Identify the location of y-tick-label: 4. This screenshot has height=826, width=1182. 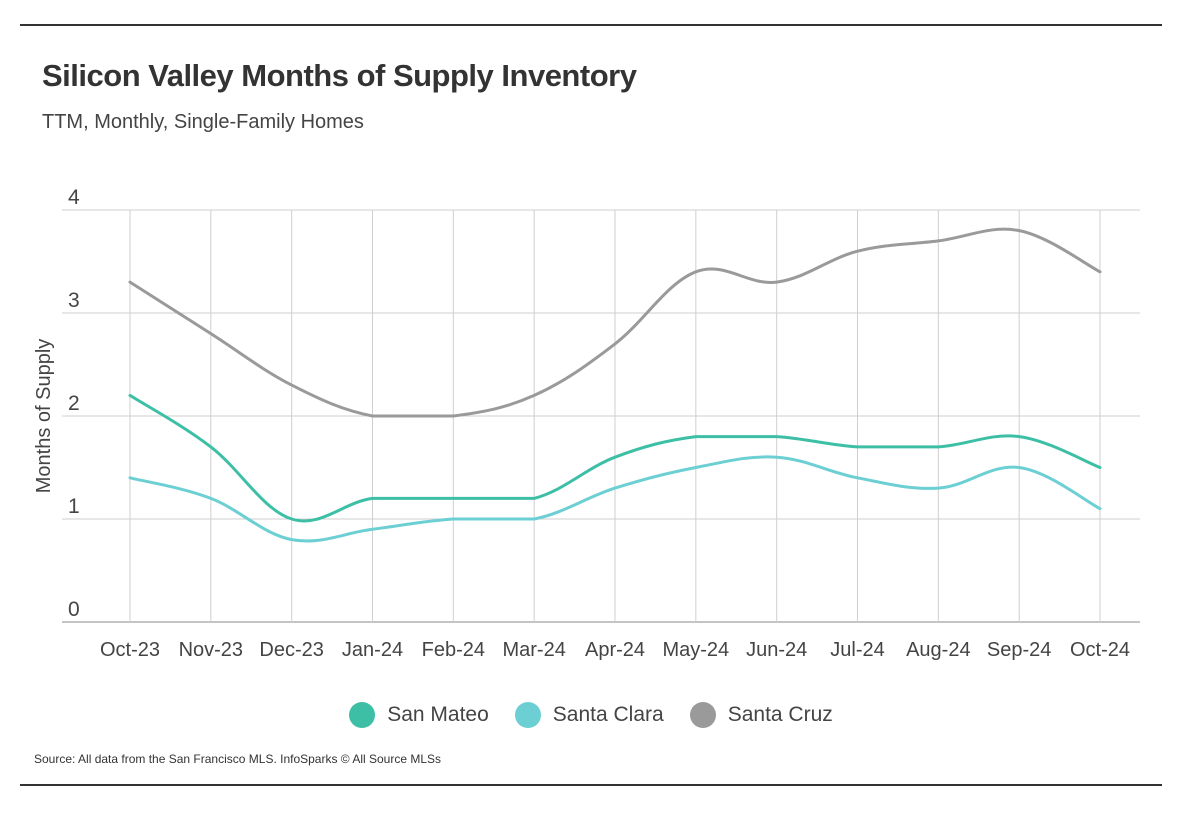
(74, 197).